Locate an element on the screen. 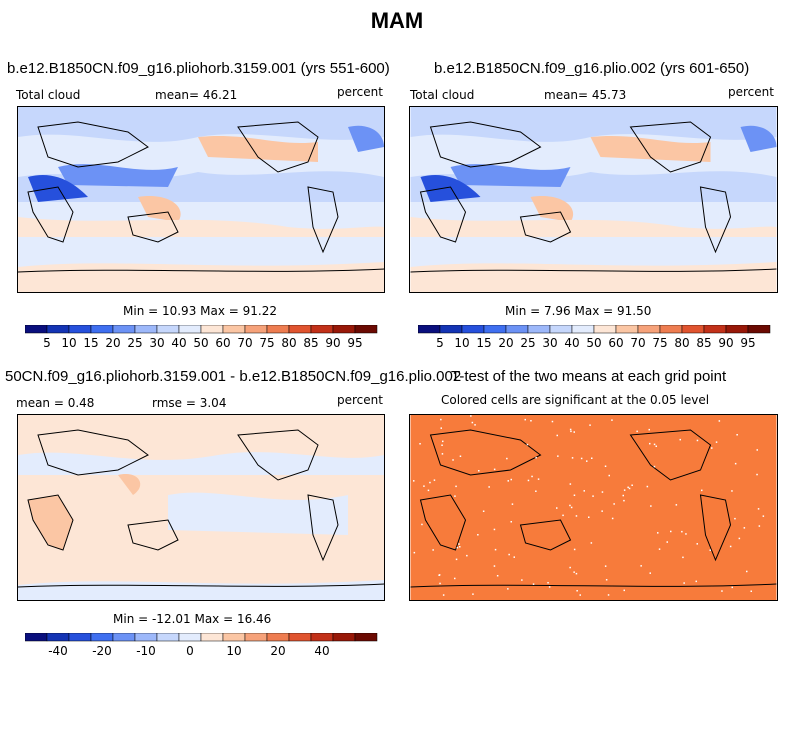 The image size is (794, 733). panel1-units: percent is located at coordinates (360, 92).